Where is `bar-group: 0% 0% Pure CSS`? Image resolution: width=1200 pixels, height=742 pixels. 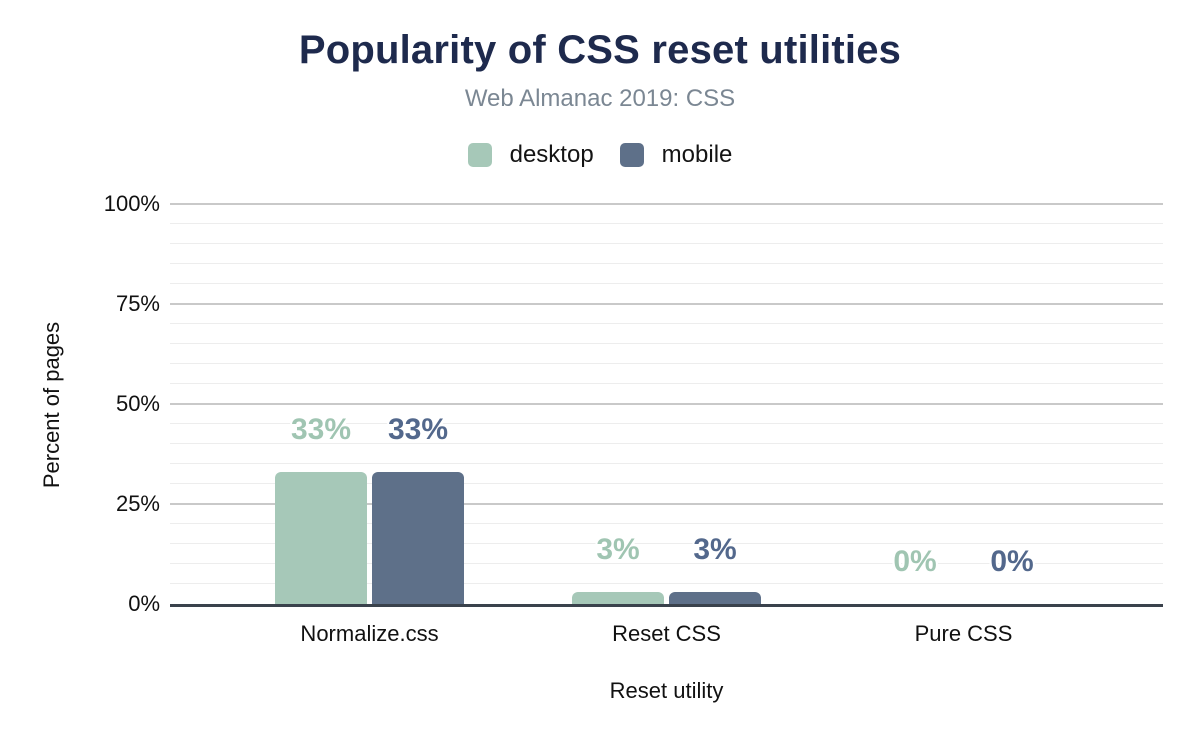
bar-group: 0% 0% Pure CSS is located at coordinates (963, 425).